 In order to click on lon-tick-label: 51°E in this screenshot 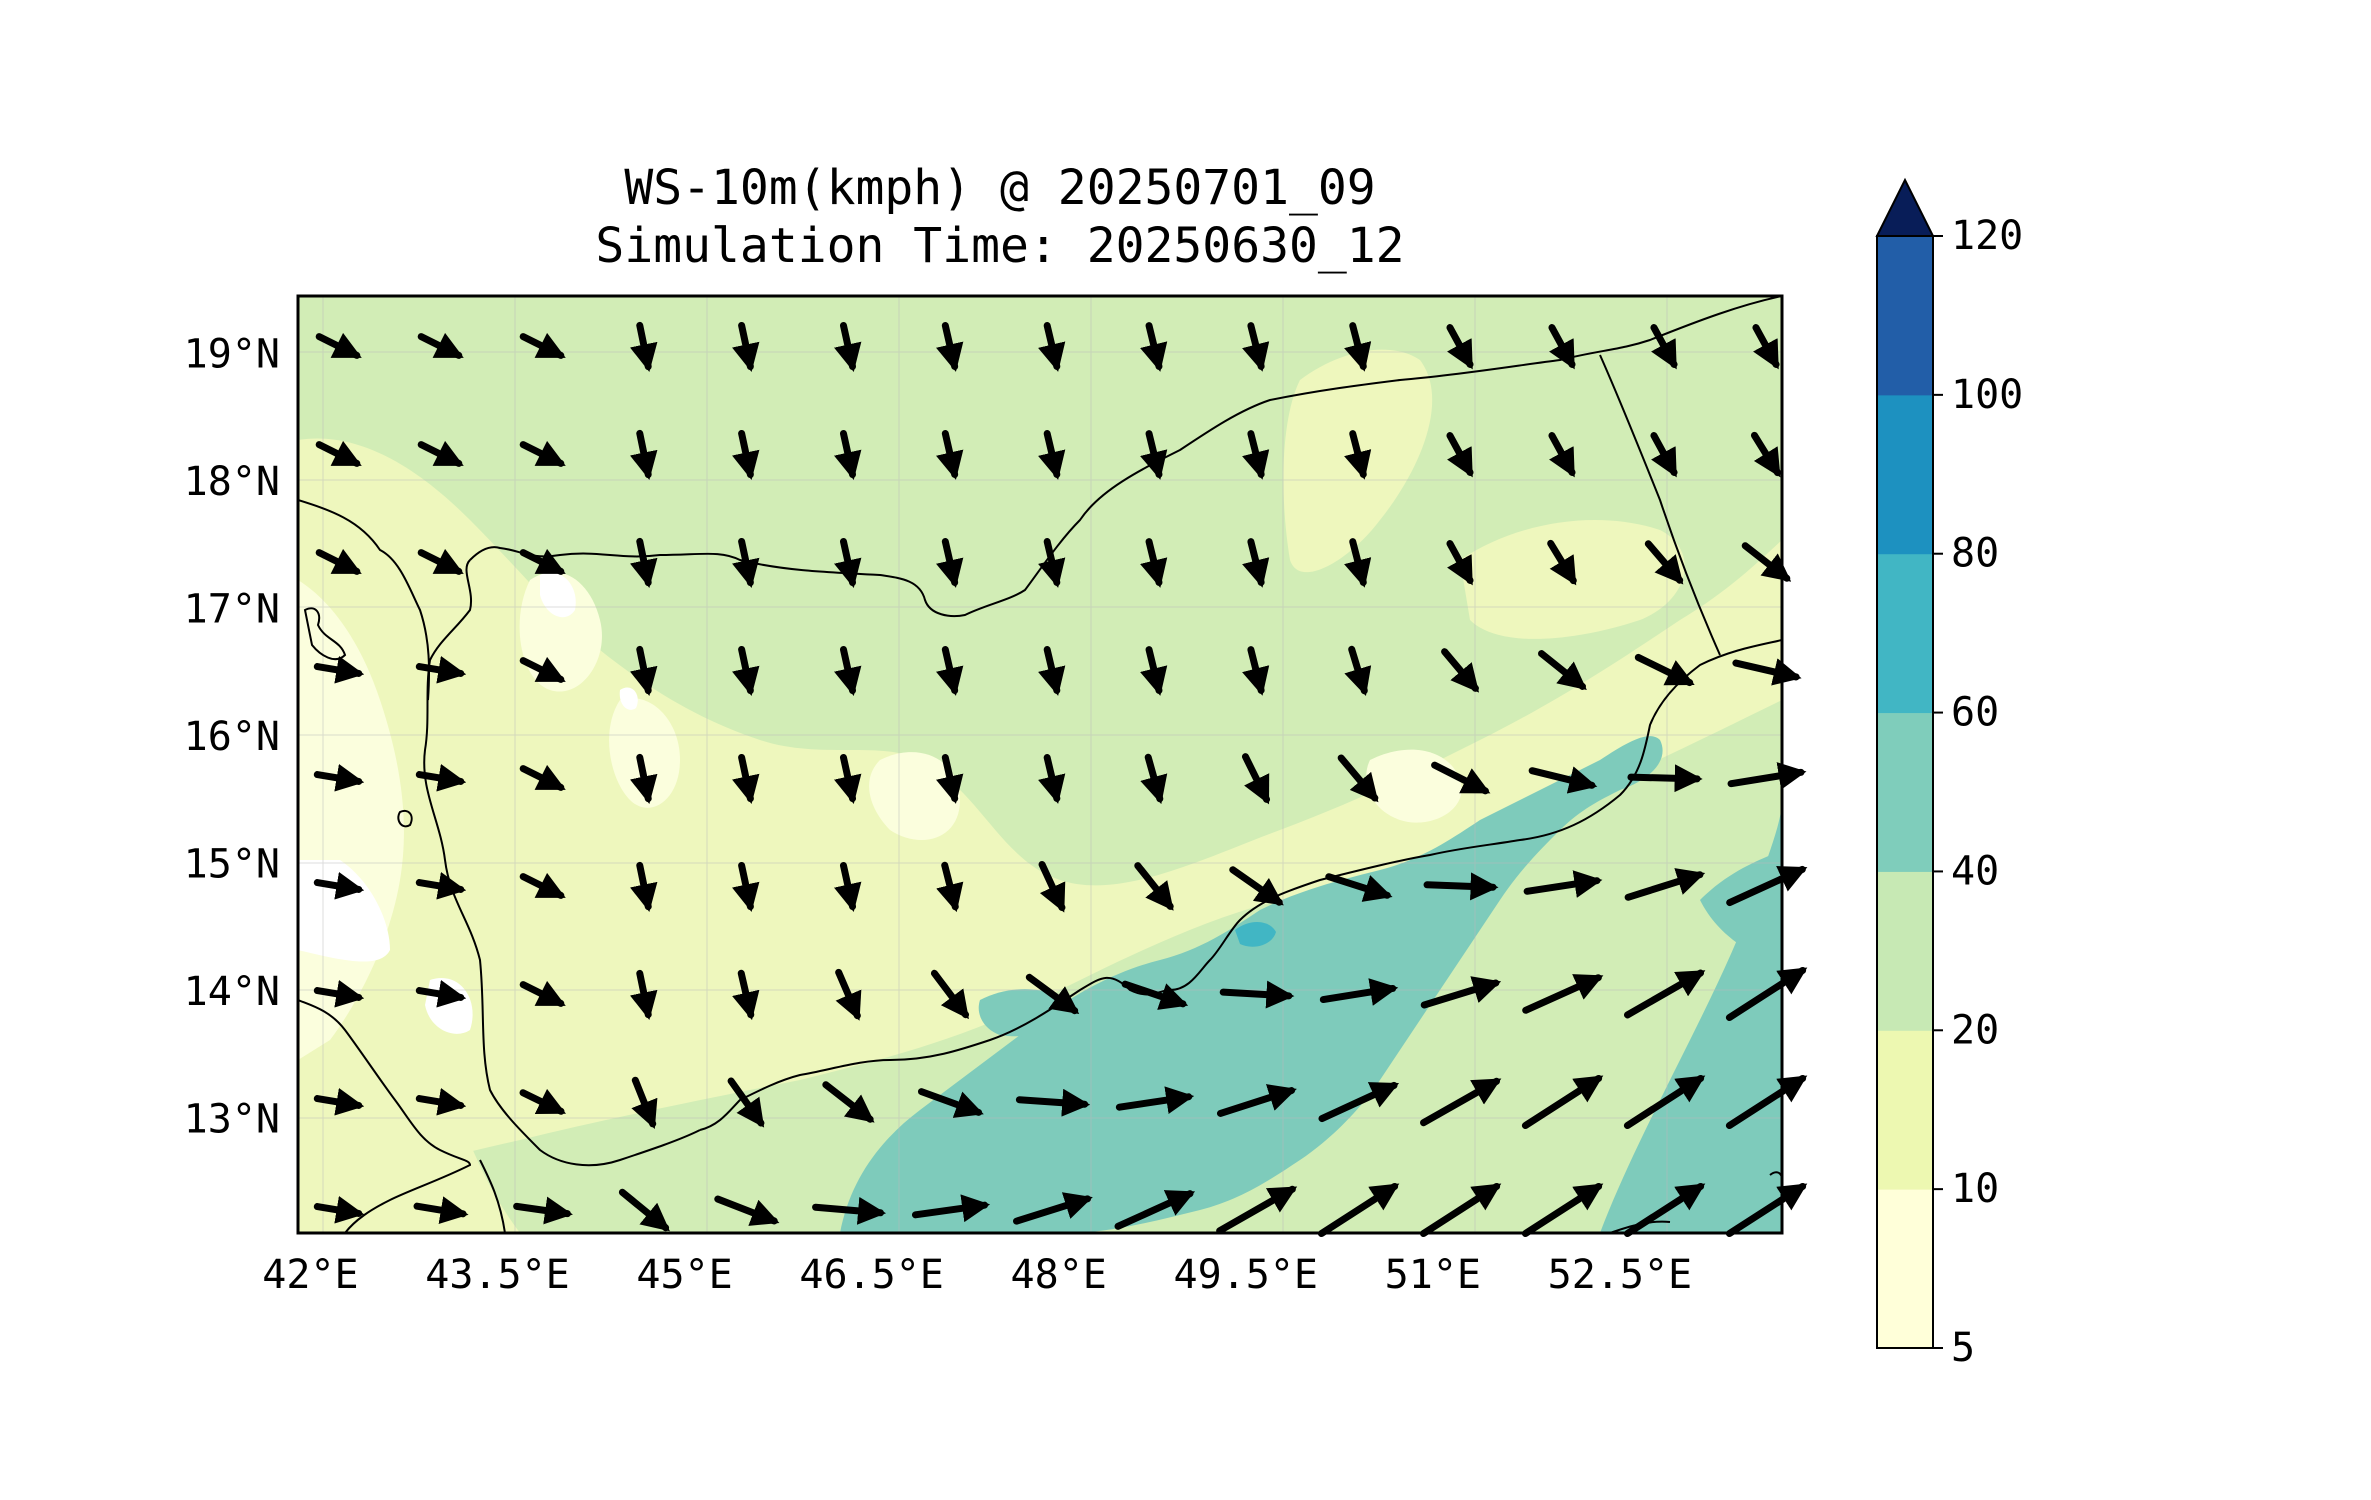, I will do `click(1433, 1275)`.